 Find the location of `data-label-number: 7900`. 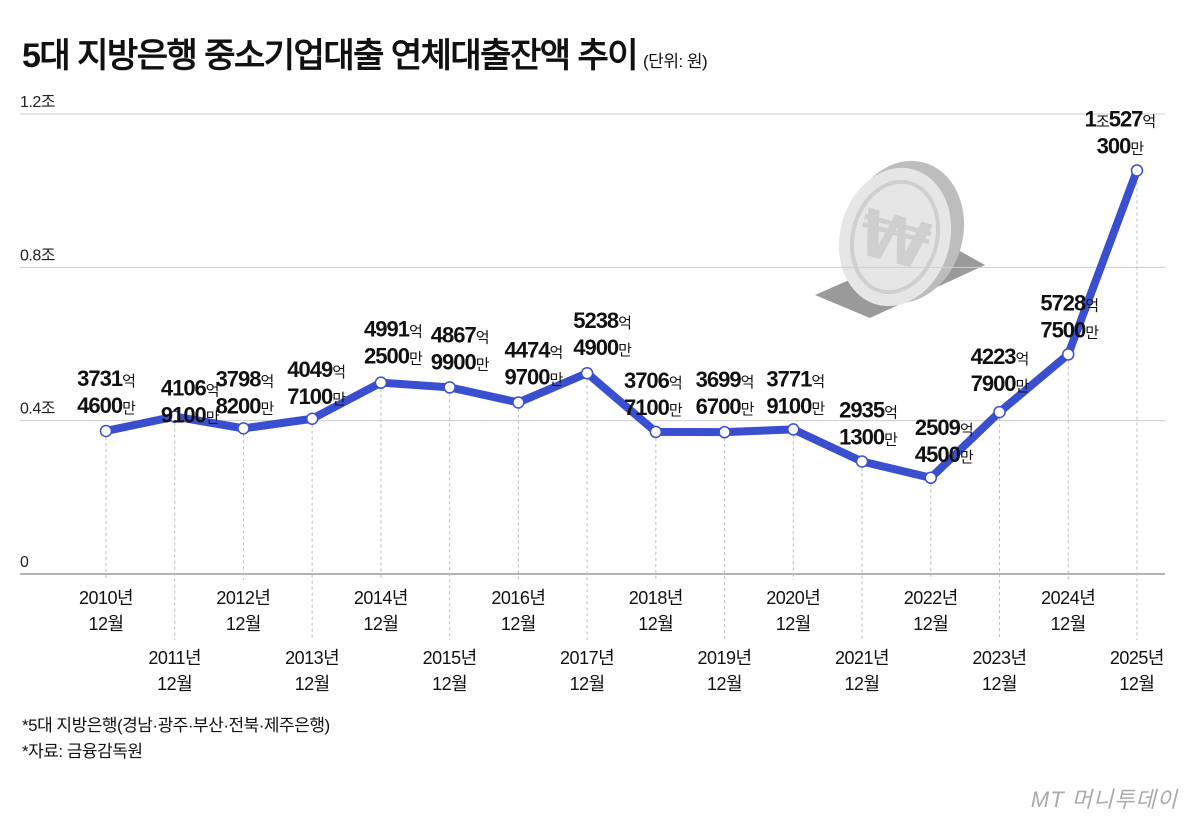

data-label-number: 7900 is located at coordinates (994, 383).